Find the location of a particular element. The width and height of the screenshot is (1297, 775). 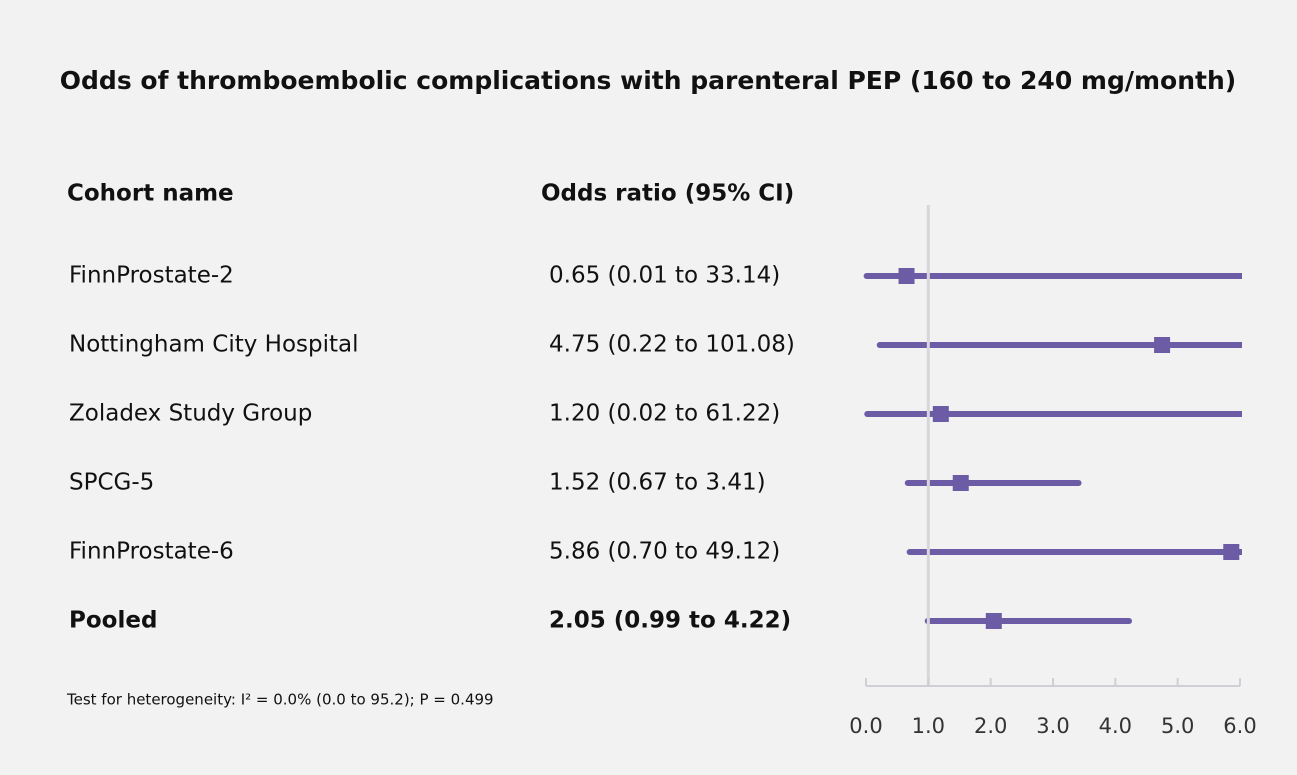

odds-ratio-label: 5.86 (0.70 to 49.12) is located at coordinates (664, 552).